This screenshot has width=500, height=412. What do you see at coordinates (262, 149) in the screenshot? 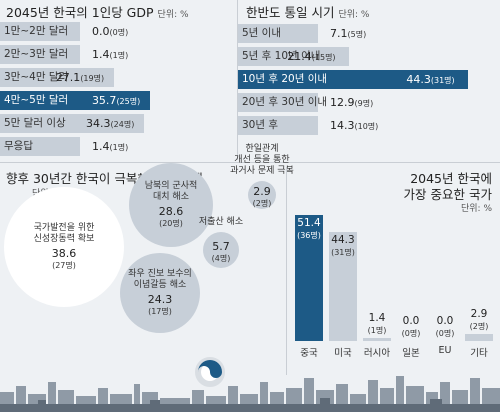
I see `bubble-label: 한일관계` at bounding box center [262, 149].